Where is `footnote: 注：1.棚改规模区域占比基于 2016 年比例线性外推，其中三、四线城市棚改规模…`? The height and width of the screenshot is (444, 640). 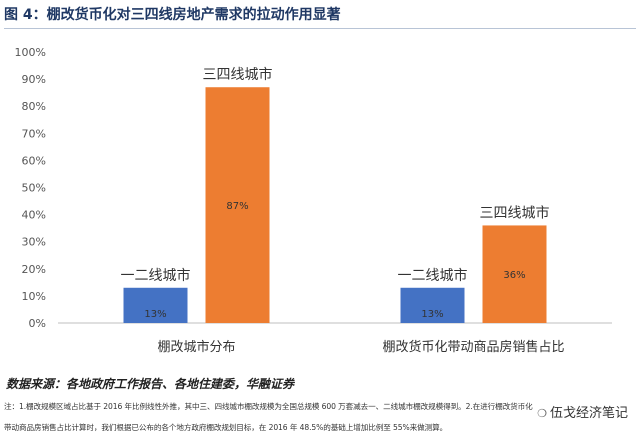 footnote: 注：1.棚改规模区域占比基于 2016 年比例线性外推，其中三、四线城市棚改规模… is located at coordinates (320, 417).